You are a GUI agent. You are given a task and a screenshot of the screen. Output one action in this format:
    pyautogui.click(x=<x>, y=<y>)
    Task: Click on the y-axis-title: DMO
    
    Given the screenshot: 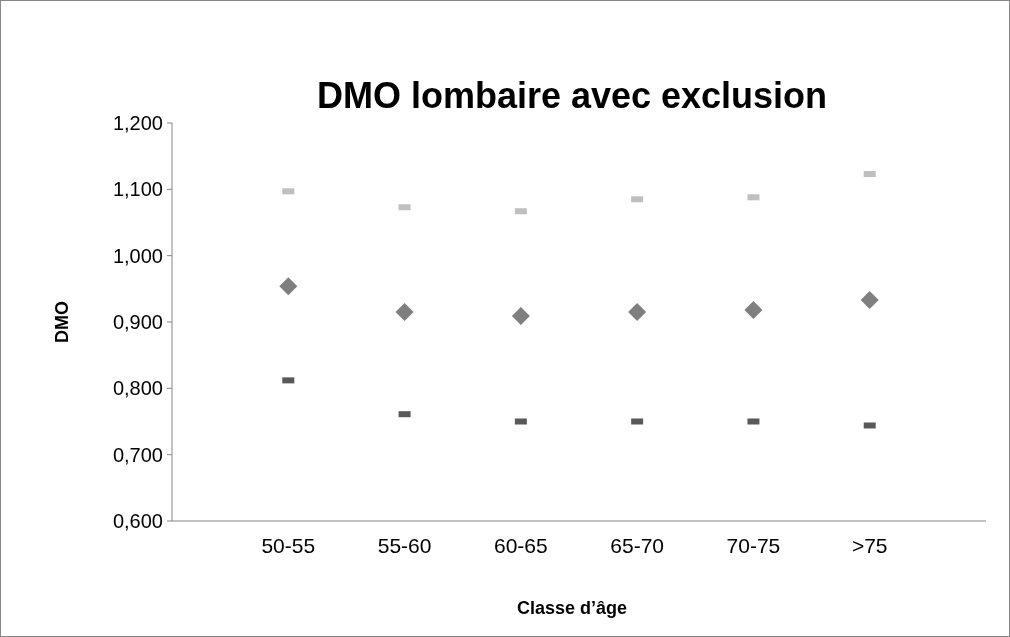 What is the action you would take?
    pyautogui.click(x=62, y=322)
    